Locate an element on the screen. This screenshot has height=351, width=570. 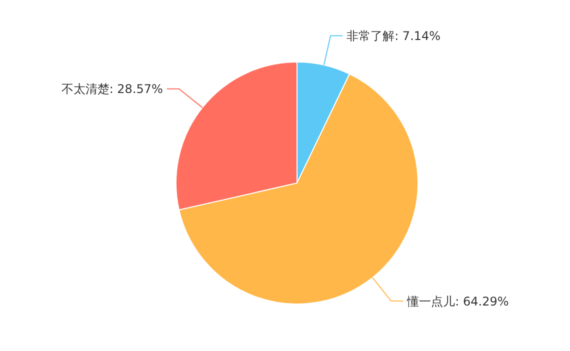
slice-label: 懂一点儿: 64.29% is located at coordinates (457, 301).